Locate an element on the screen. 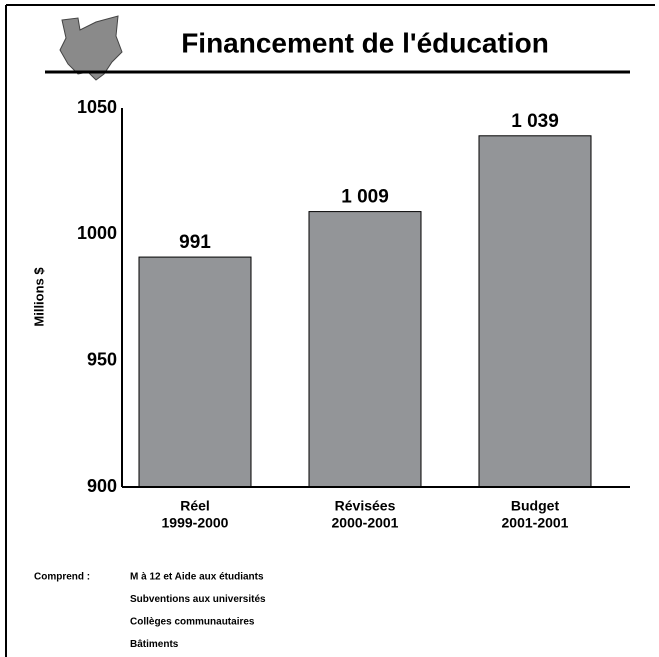 The image size is (659, 657). y-tick-label: 900 is located at coordinates (102, 486).